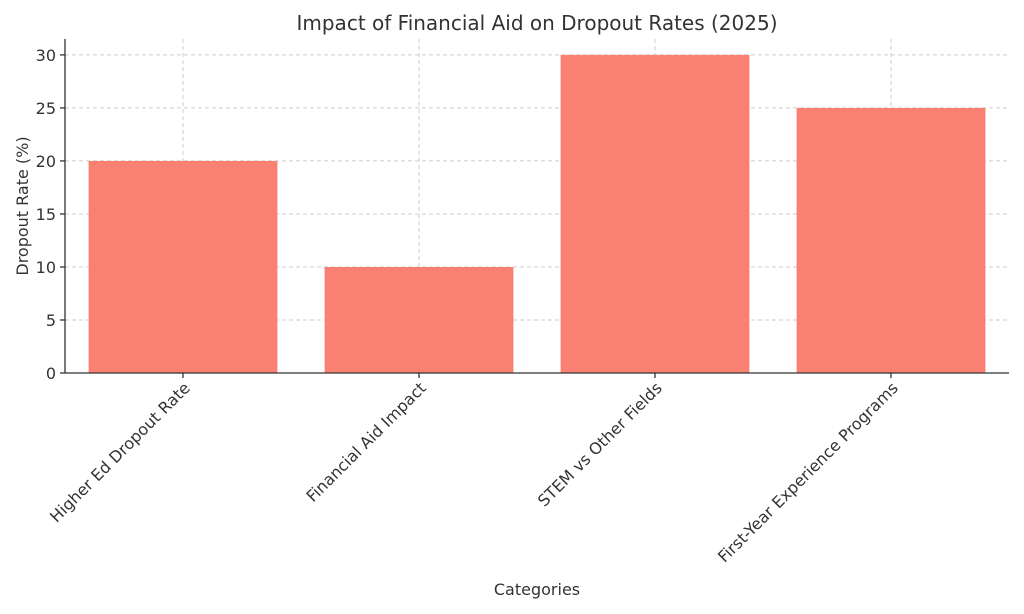 This screenshot has width=1024, height=614. I want to click on y-axis-label: Dropout Rate (%), so click(22, 205).